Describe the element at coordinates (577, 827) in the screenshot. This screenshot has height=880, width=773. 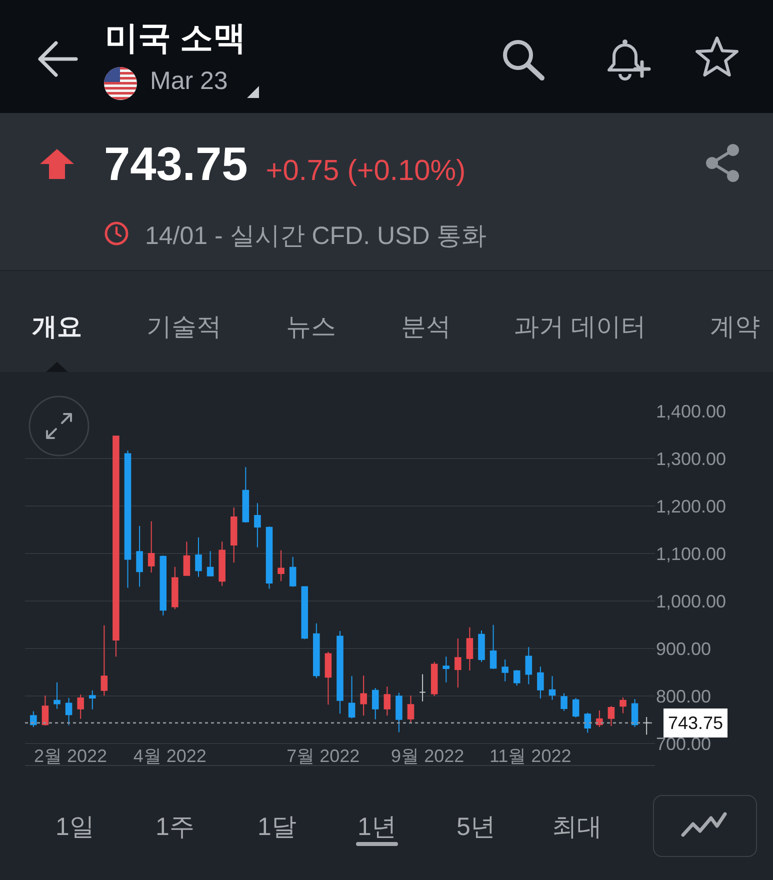
I see `text: 최대` at that location.